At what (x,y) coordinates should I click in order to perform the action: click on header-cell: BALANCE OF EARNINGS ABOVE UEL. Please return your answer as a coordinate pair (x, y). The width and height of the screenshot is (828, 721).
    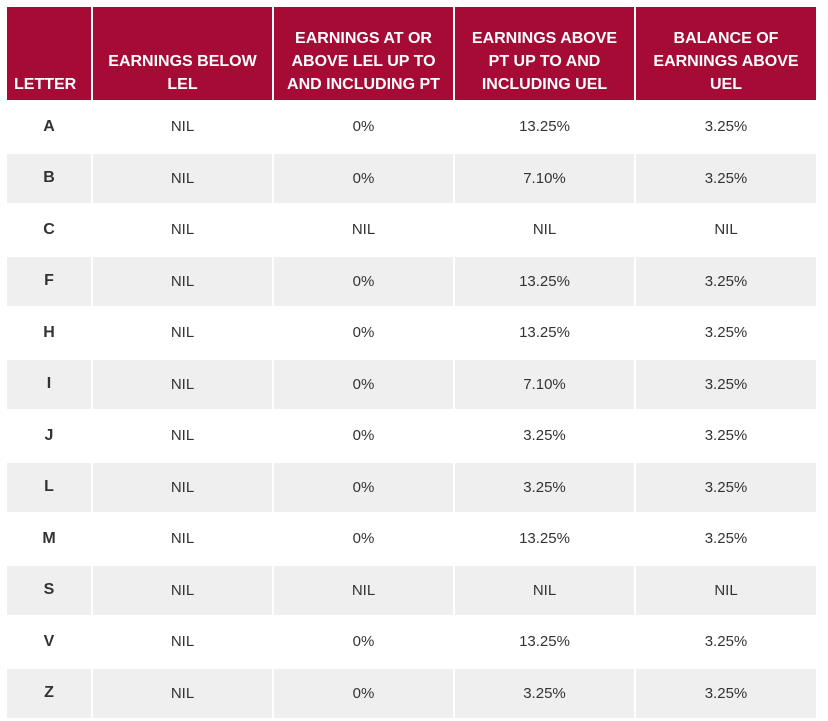
    Looking at the image, I should click on (726, 53).